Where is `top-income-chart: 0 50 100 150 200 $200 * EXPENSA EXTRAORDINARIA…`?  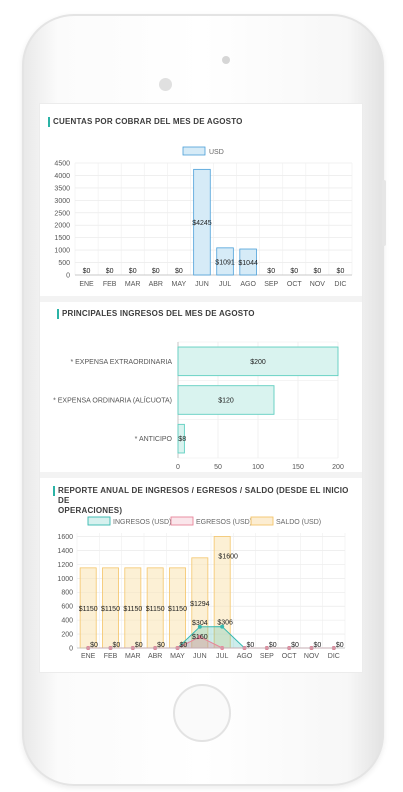 top-income-chart: 0 50 100 150 200 $200 * EXPENSA EXTRAORDINARIA… is located at coordinates (198, 406).